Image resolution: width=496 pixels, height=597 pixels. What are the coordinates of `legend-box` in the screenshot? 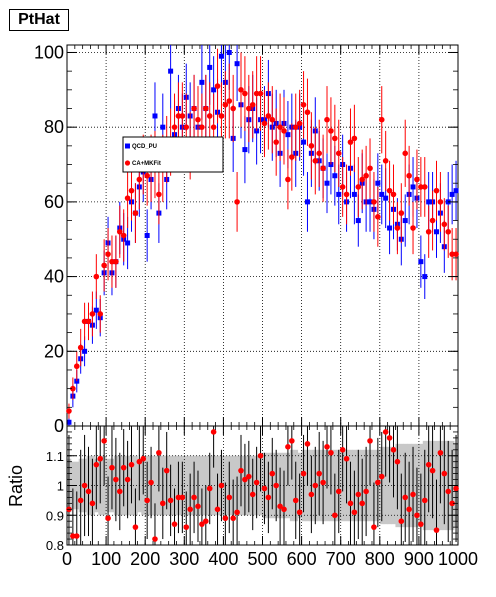 It's located at (173, 154).